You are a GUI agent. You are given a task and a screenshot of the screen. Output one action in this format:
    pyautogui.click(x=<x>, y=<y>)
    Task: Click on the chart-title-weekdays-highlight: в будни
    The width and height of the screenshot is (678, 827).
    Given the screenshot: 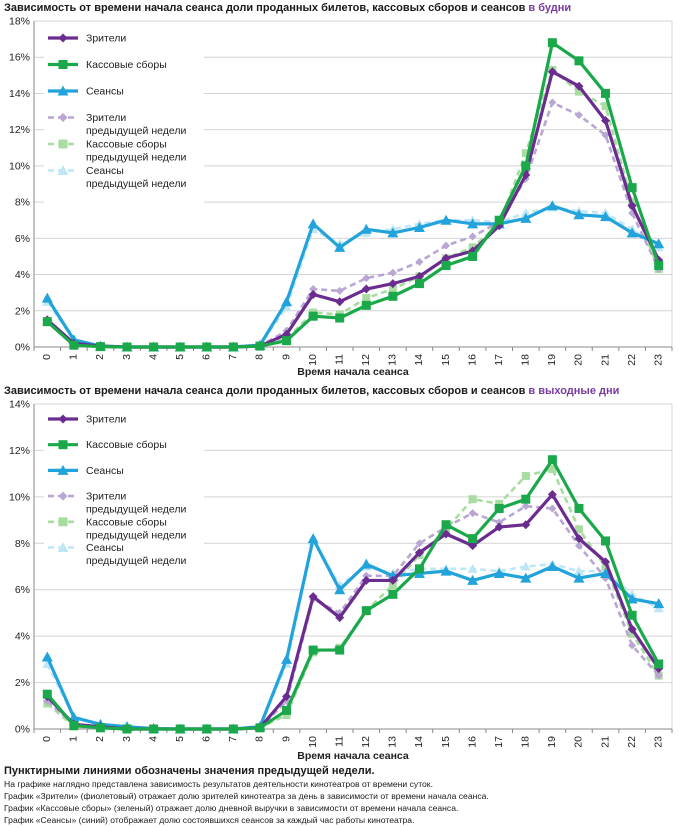 What is the action you would take?
    pyautogui.click(x=550, y=8)
    